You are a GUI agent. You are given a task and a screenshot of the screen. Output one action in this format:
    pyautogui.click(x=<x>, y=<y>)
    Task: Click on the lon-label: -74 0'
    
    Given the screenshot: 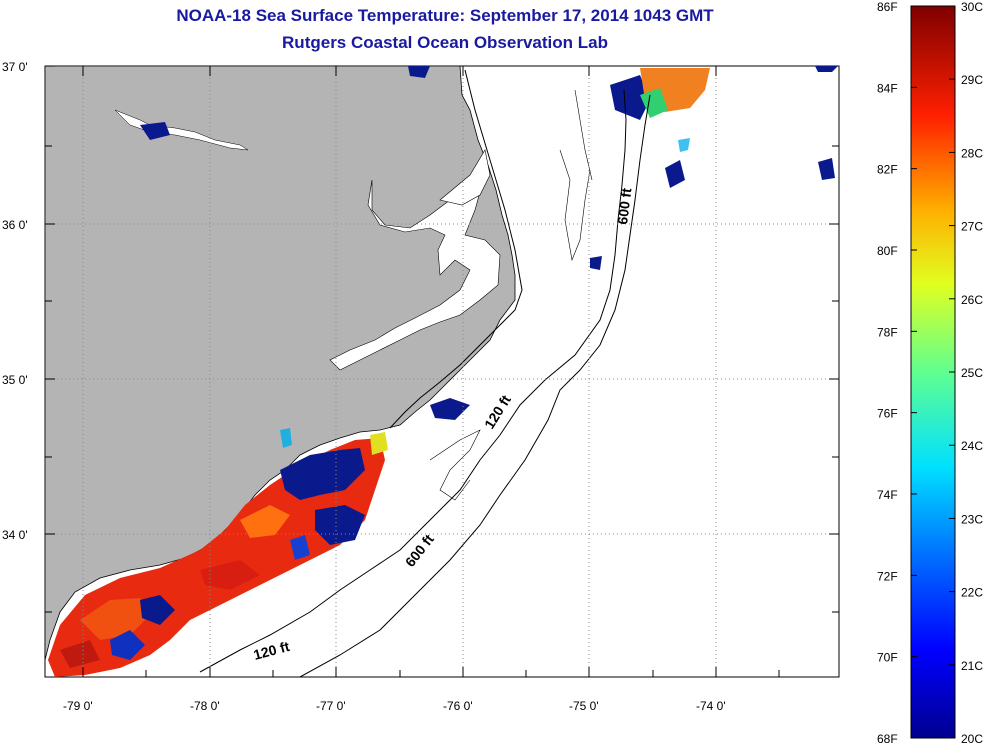 What is the action you would take?
    pyautogui.click(x=711, y=706)
    